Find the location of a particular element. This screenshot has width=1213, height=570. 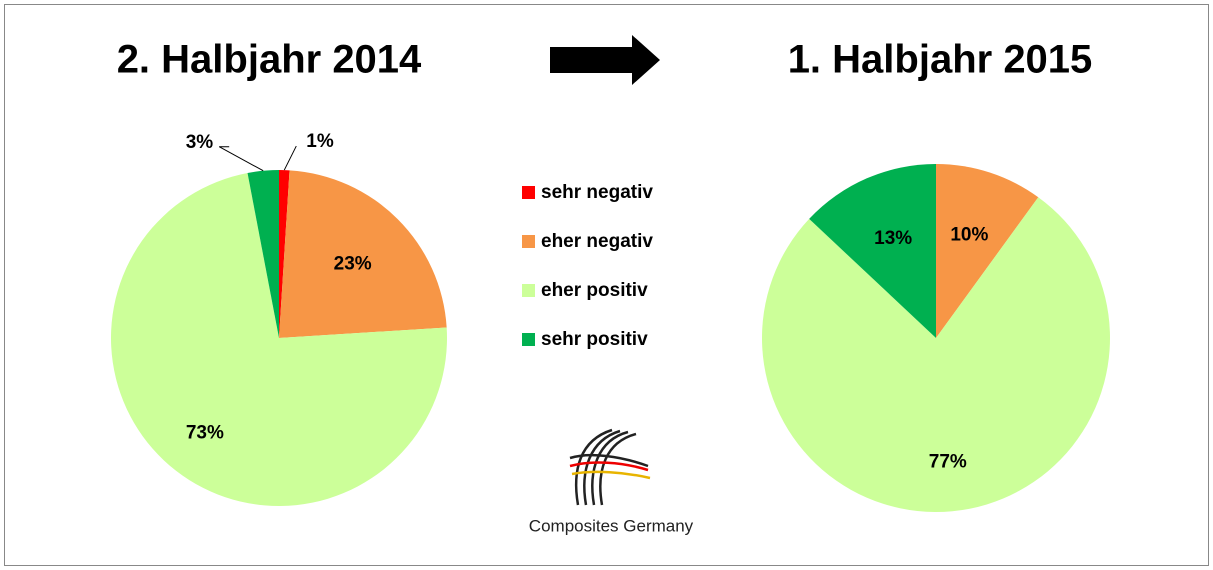

chart-title: 2. Halbjahr 2014 is located at coordinates (269, 60).